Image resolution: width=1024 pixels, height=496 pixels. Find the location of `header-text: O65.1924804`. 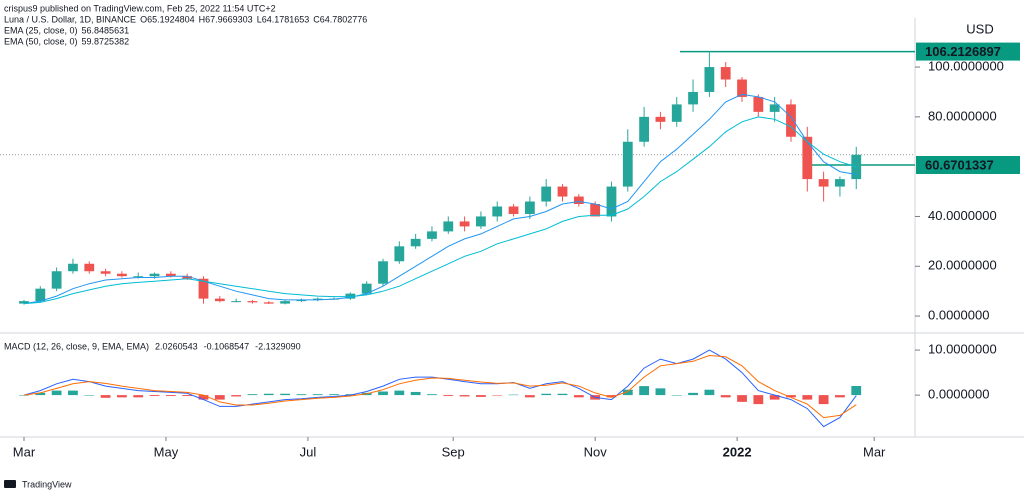

header-text: O65.1924804 is located at coordinates (167, 19).